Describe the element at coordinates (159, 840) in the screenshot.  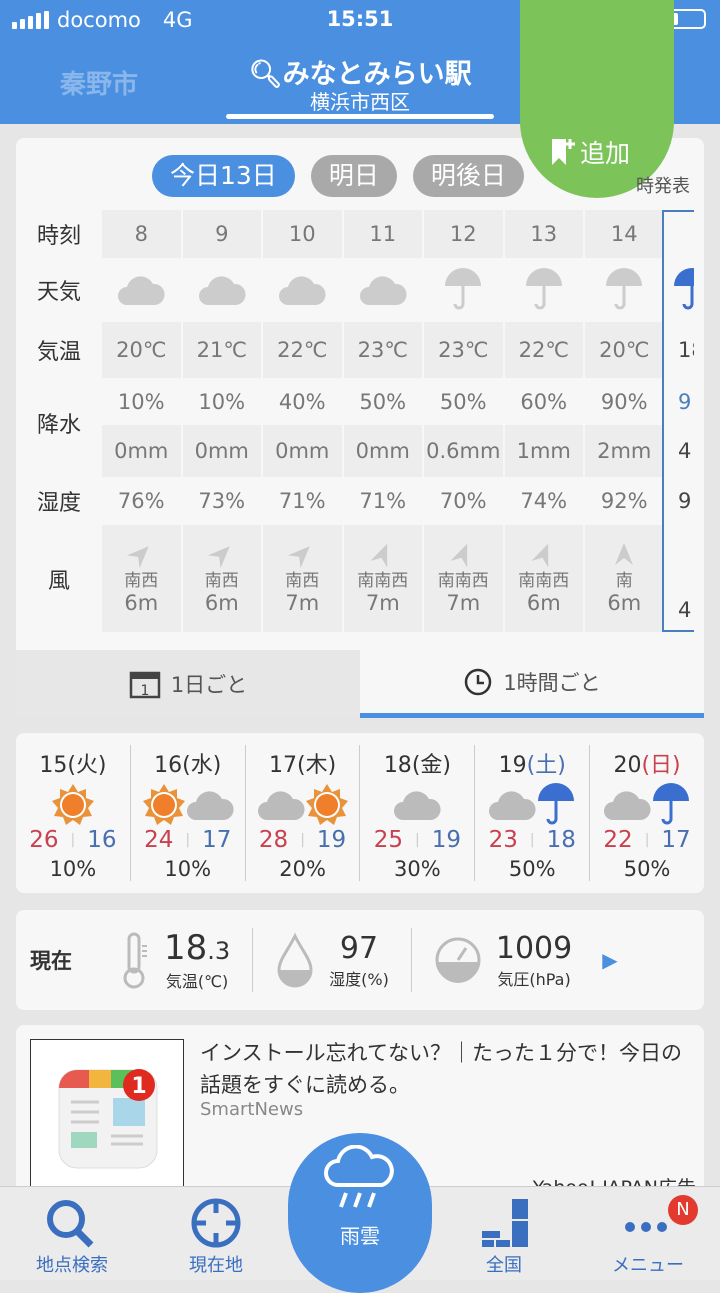
I see `high-temp: 24` at that location.